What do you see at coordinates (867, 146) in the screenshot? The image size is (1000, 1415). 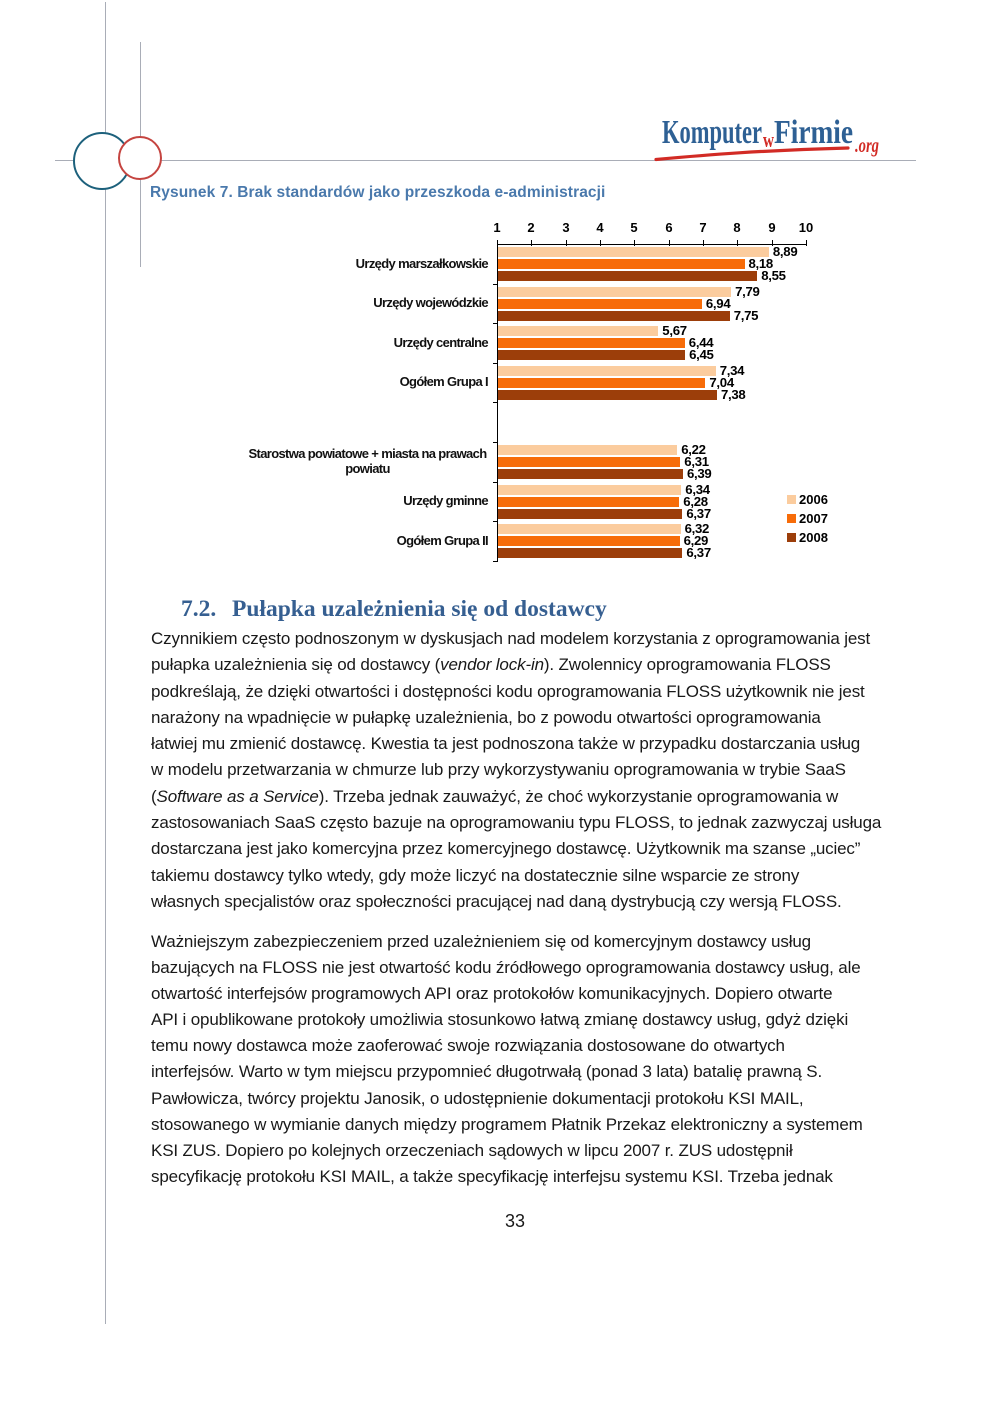 I see `svg-text: .org` at bounding box center [867, 146].